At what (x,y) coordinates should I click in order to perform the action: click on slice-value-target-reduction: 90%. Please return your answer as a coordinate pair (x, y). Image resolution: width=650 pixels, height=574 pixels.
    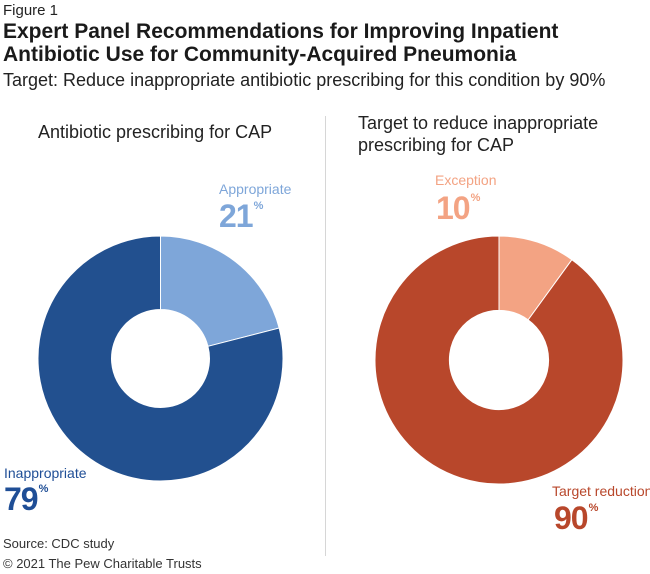
    Looking at the image, I should click on (576, 518).